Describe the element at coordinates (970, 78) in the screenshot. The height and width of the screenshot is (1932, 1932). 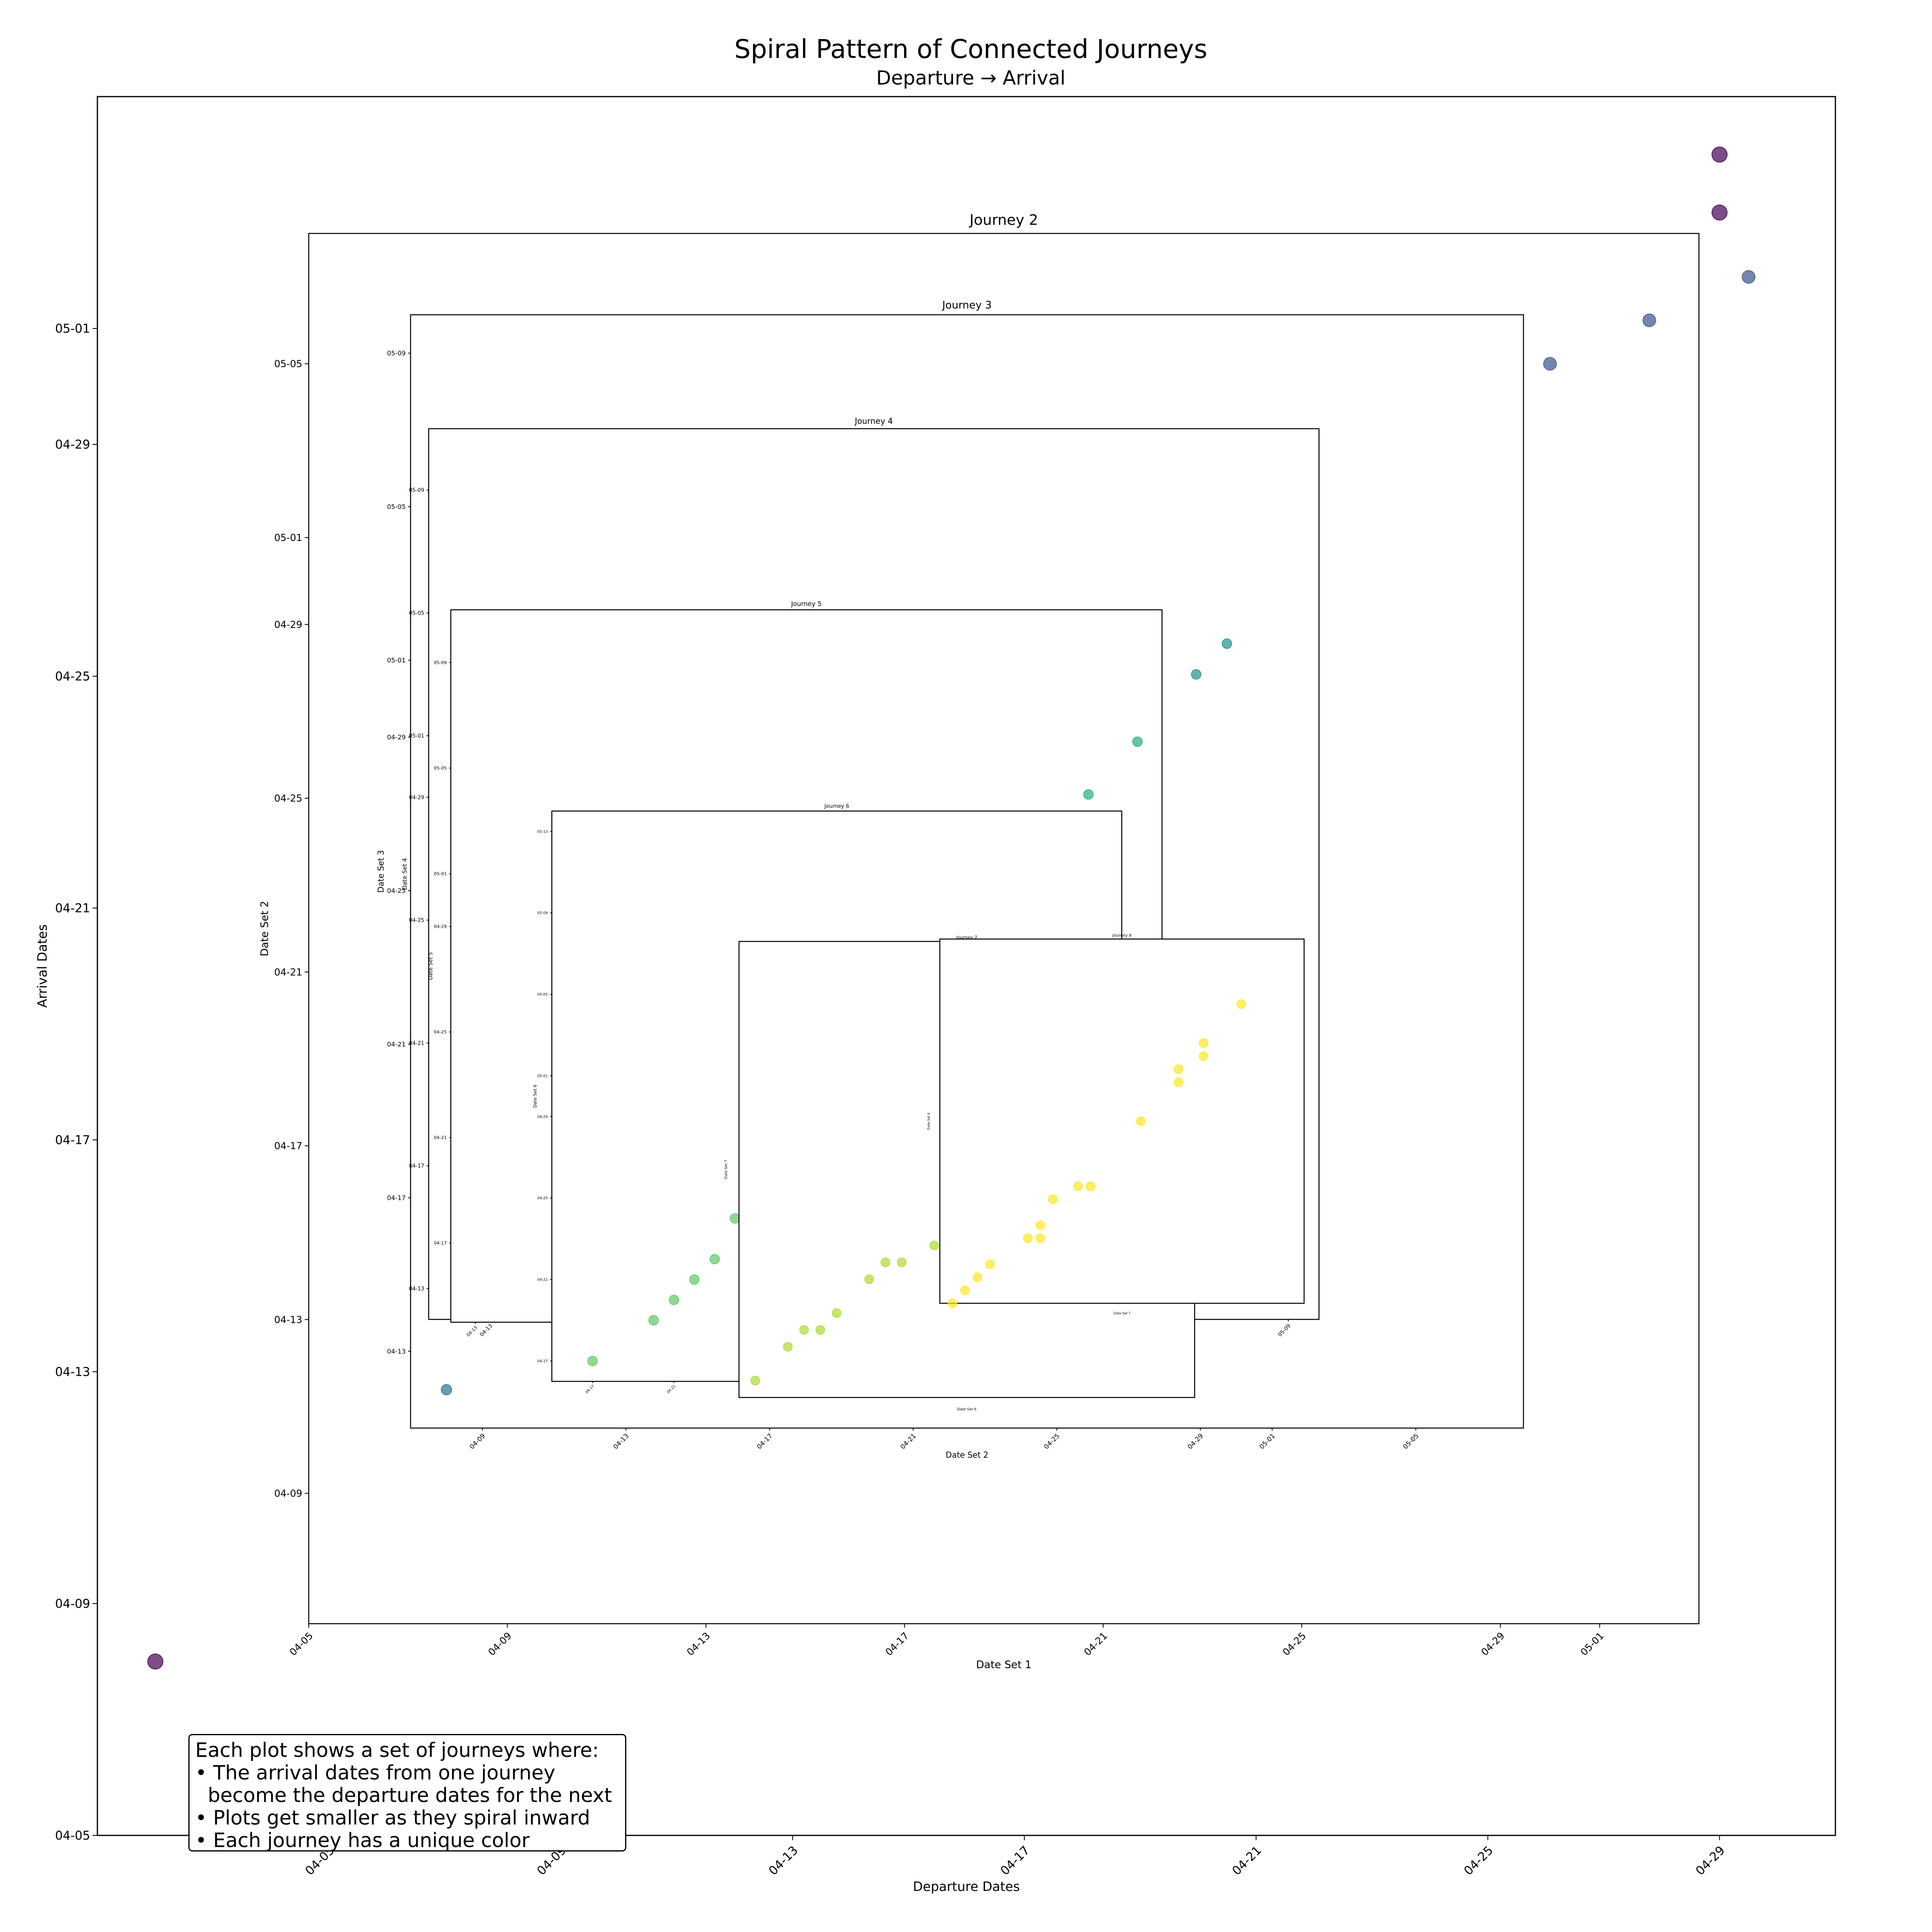
I see `figure-subtitle: Departure → Arrival` at that location.